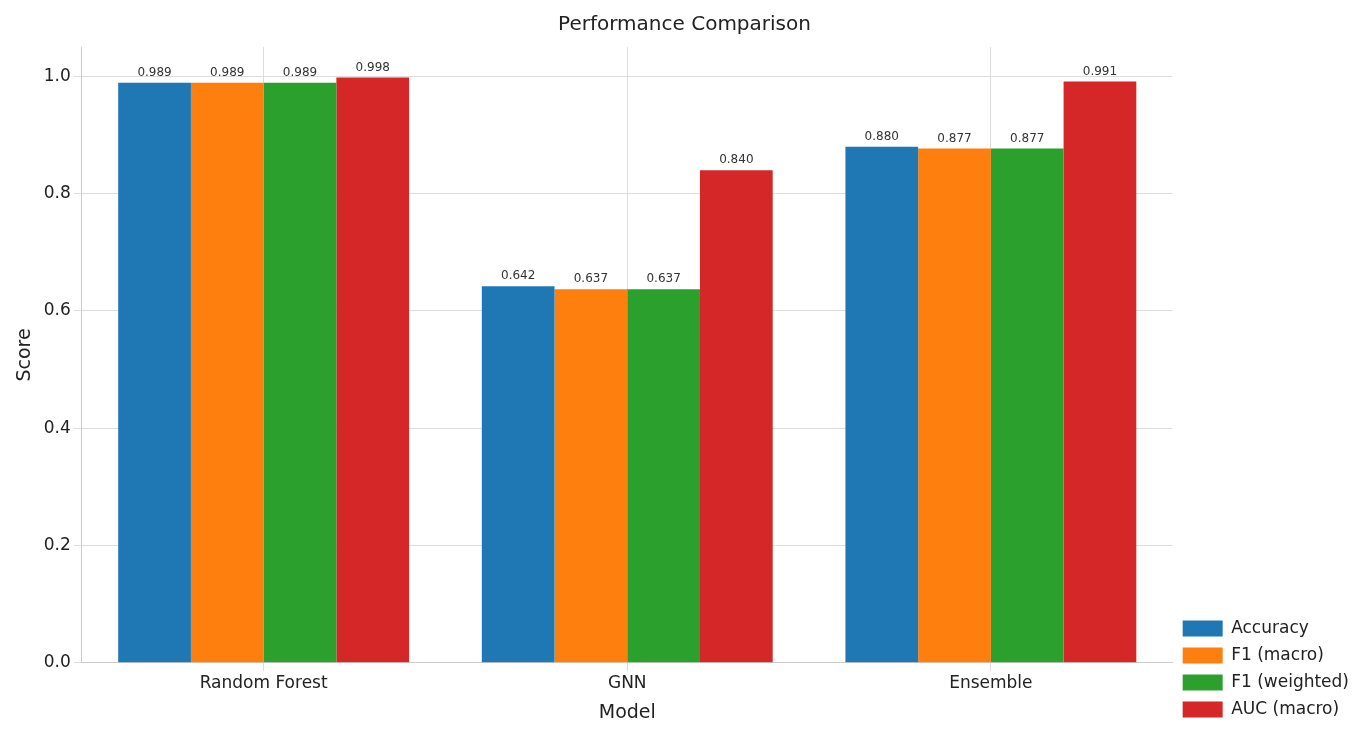 The height and width of the screenshot is (733, 1369). I want to click on y-tick-label: 0.2, so click(57, 543).